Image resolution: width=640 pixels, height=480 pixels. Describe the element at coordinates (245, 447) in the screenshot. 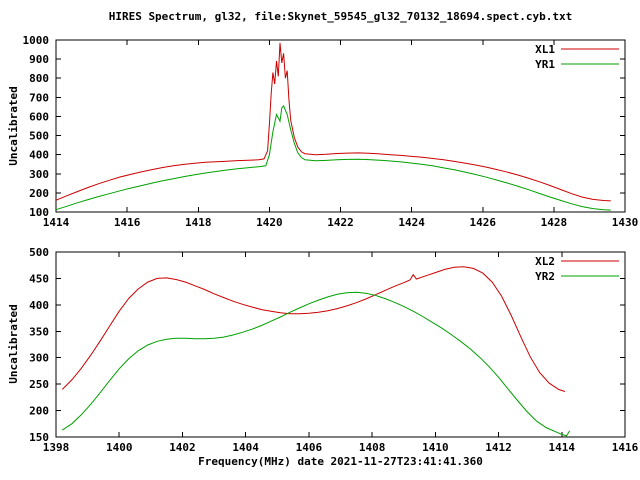

I see `x-tick-label: 1404` at that location.